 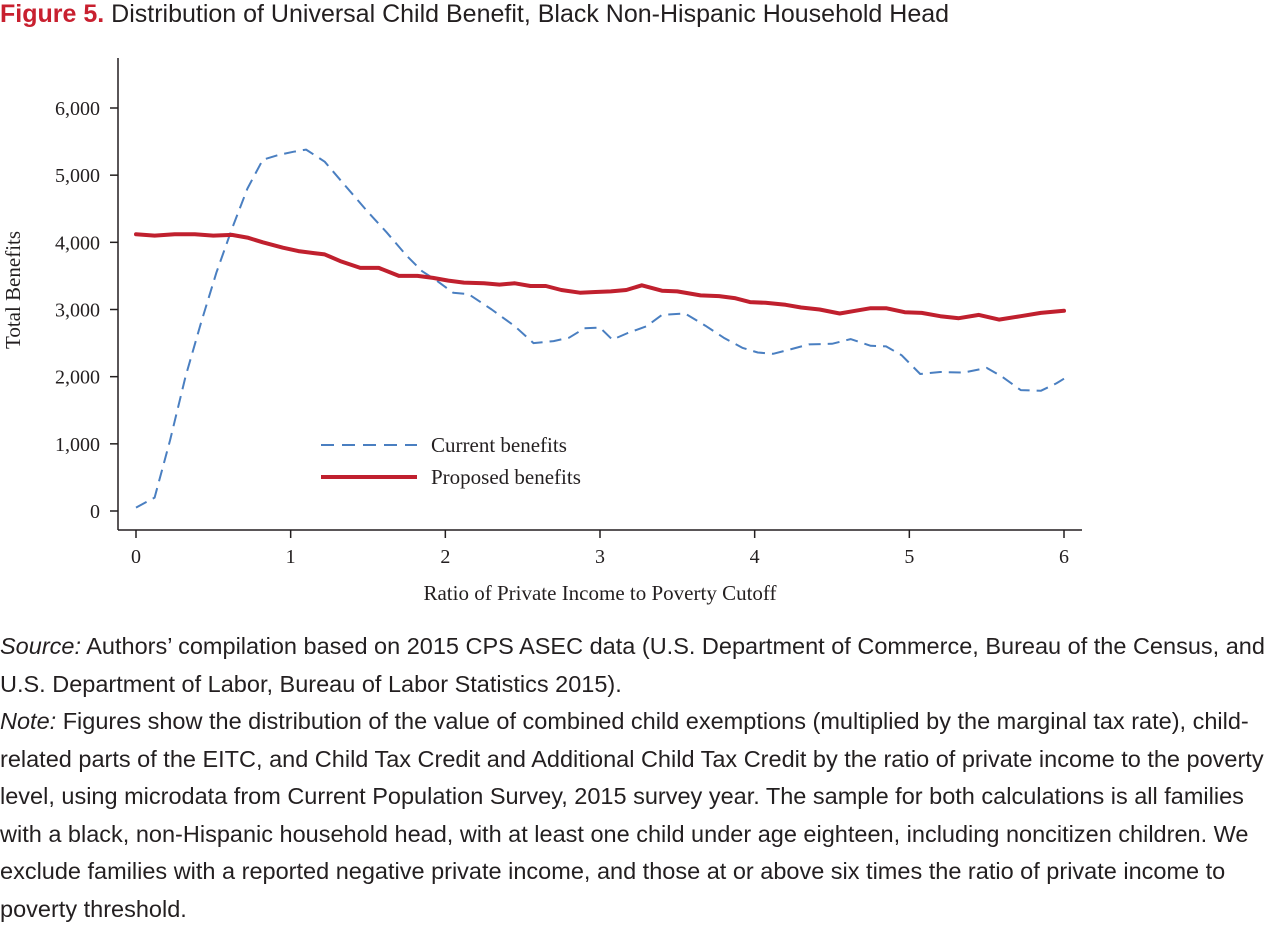 What do you see at coordinates (506, 477) in the screenshot?
I see `legend-label-proposed: Proposed benefits` at bounding box center [506, 477].